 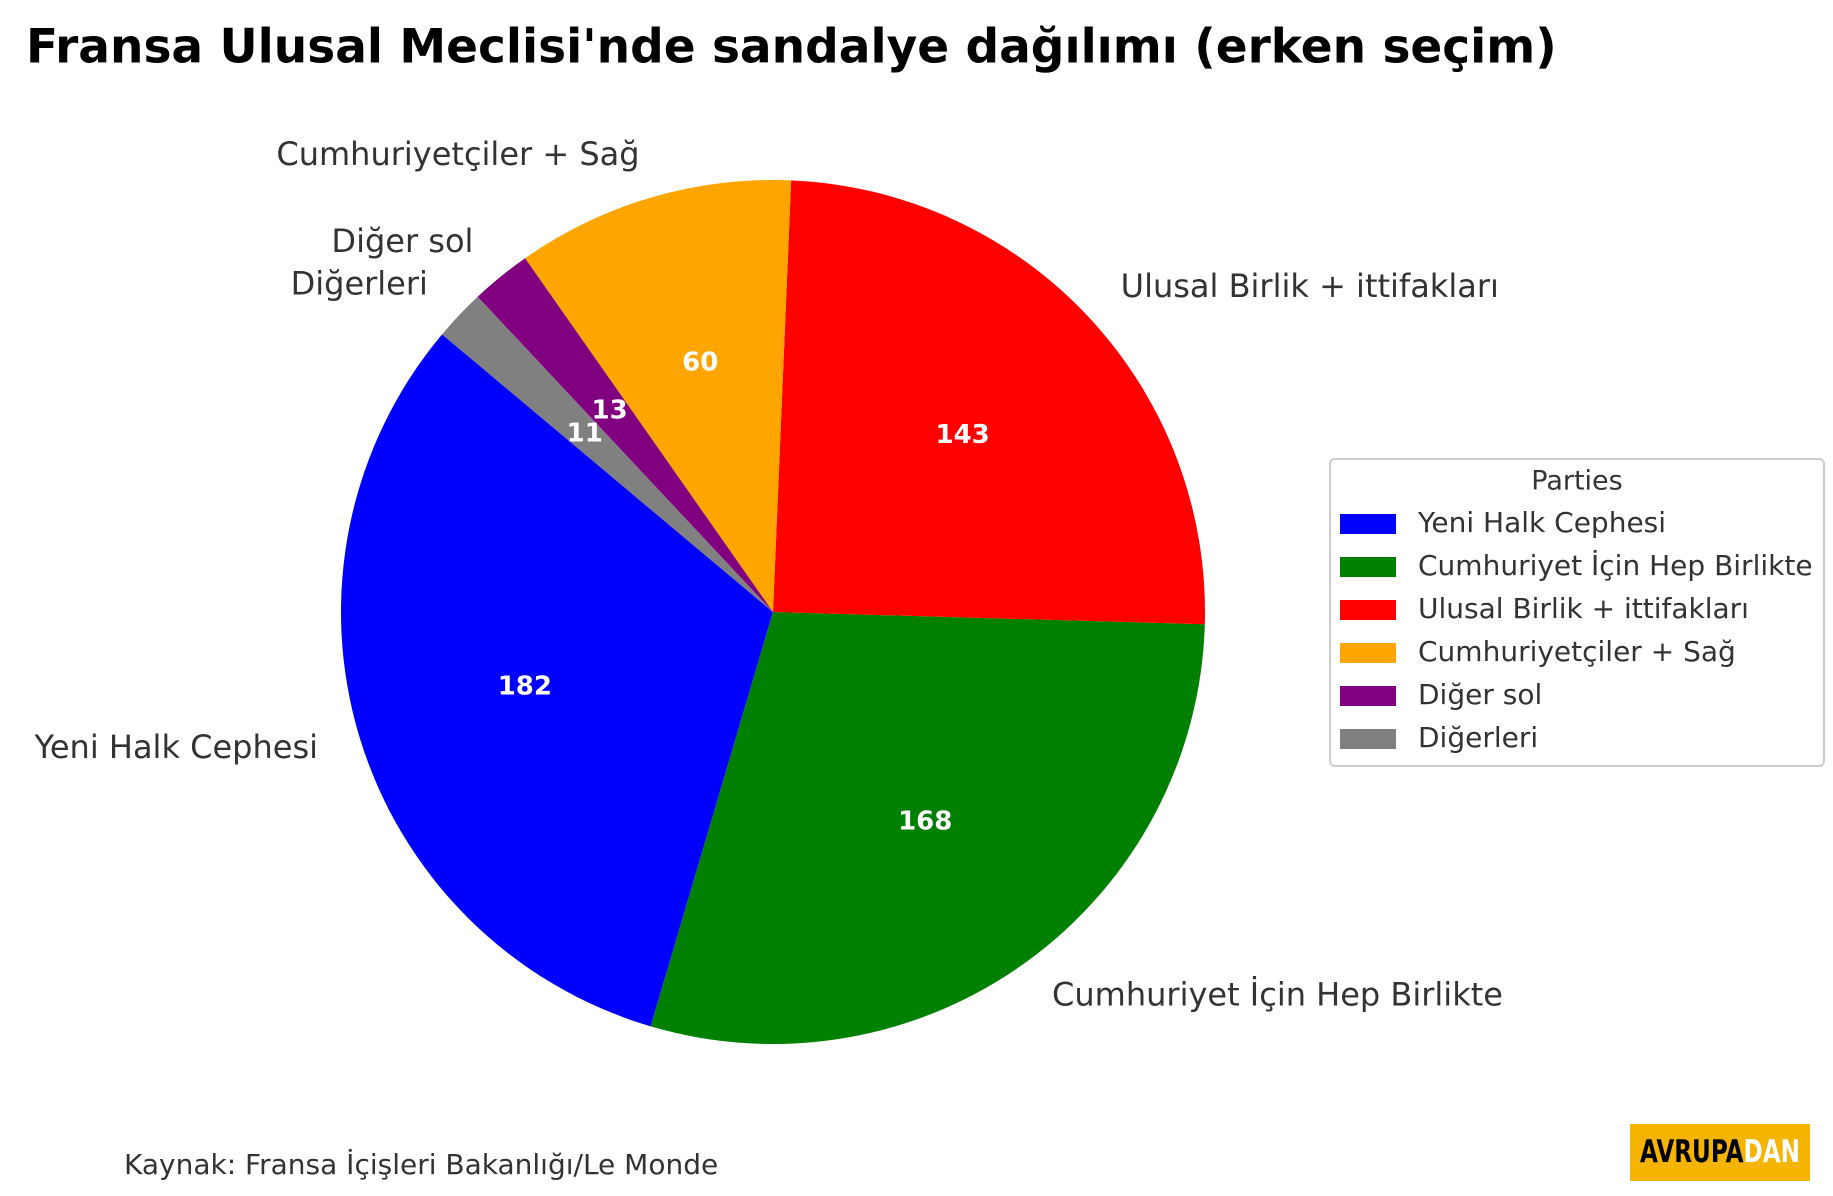 I want to click on logo-box, so click(x=1720, y=1152).